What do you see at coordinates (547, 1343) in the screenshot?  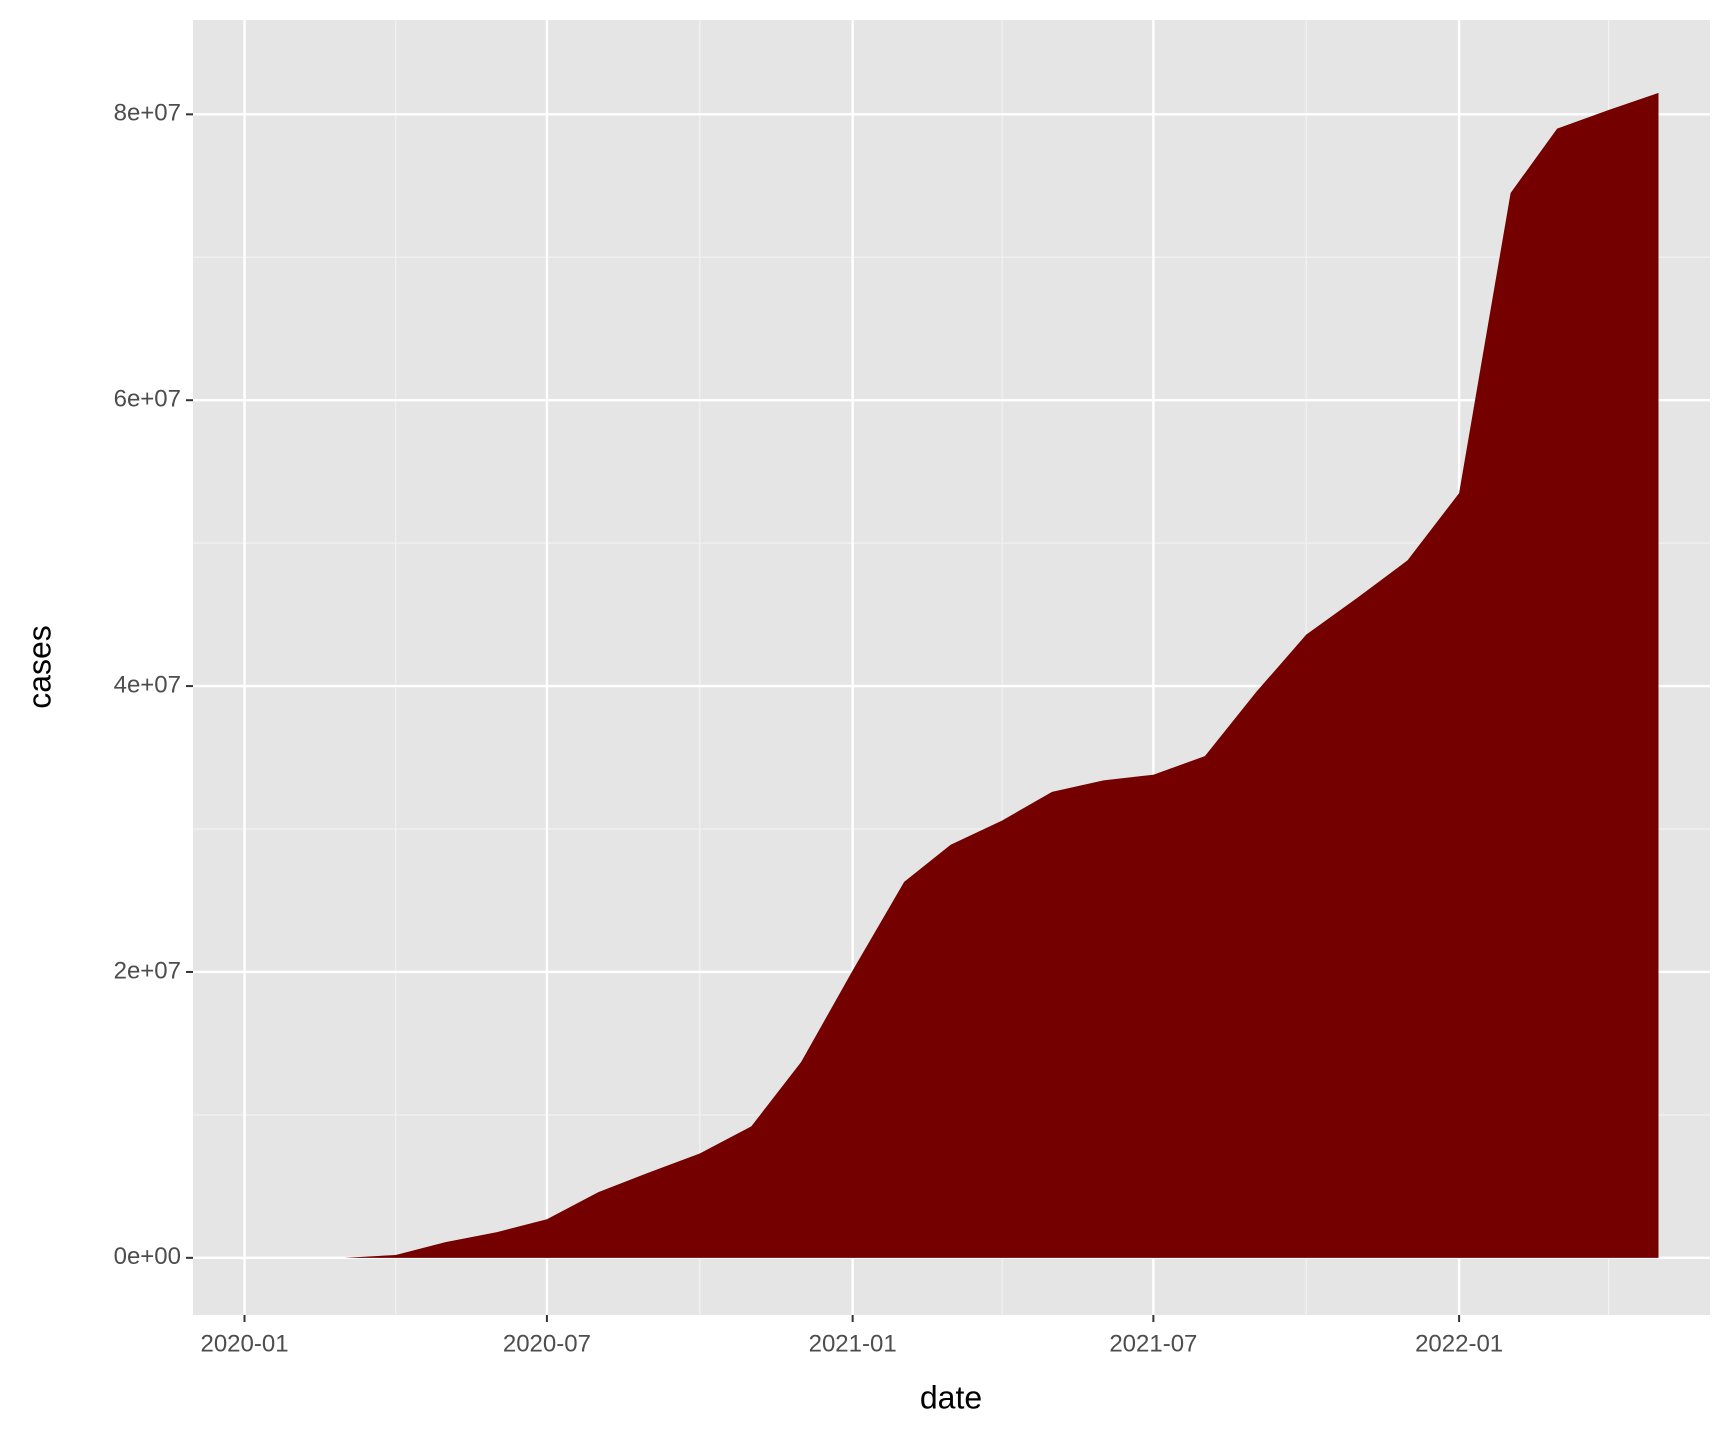 I see `x-tick-label: 2020-07` at bounding box center [547, 1343].